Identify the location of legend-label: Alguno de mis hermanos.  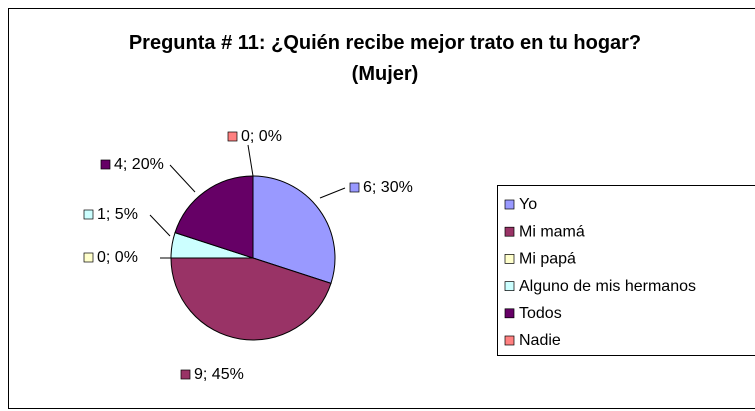
(607, 286).